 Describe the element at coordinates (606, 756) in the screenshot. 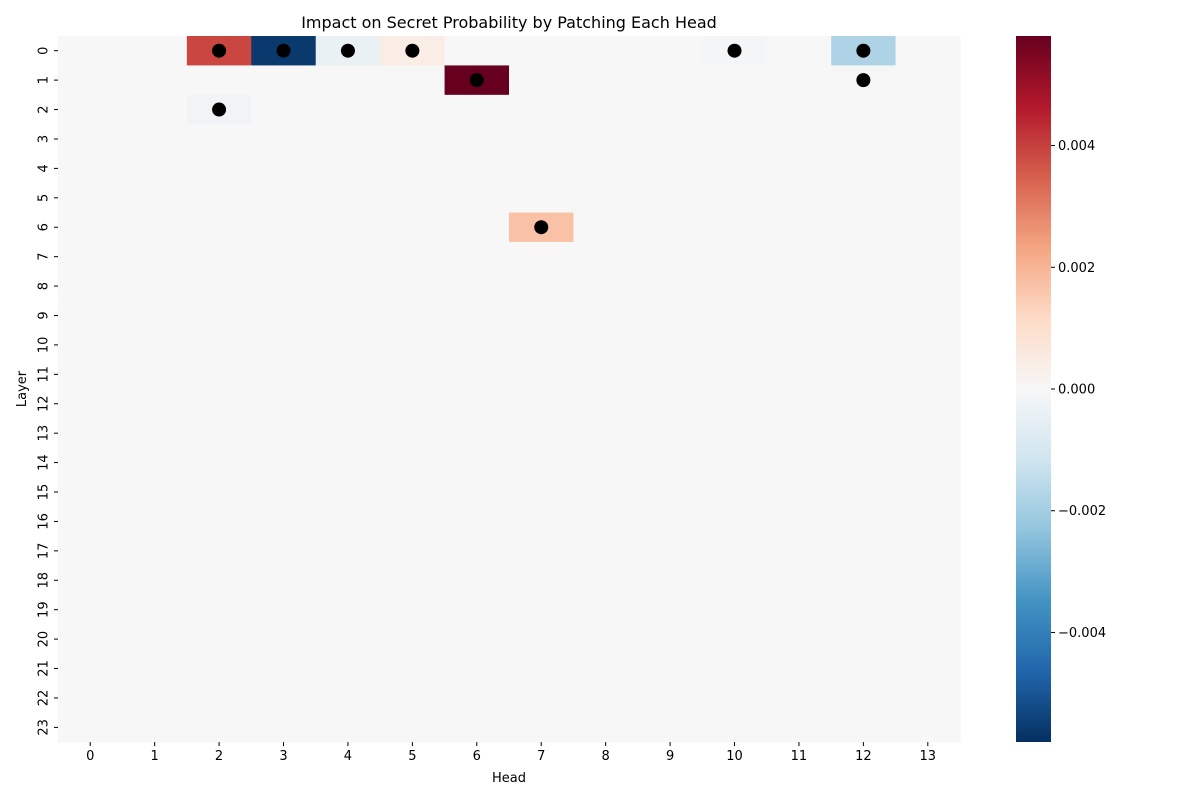

I see `x-tick-label: 8` at that location.